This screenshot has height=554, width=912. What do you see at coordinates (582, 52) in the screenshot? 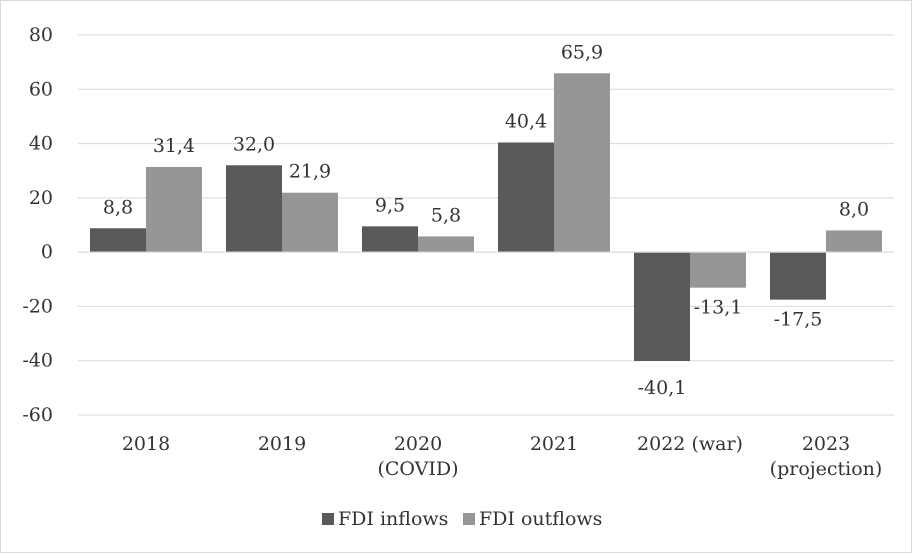
I see `data-label: 65,9` at bounding box center [582, 52].